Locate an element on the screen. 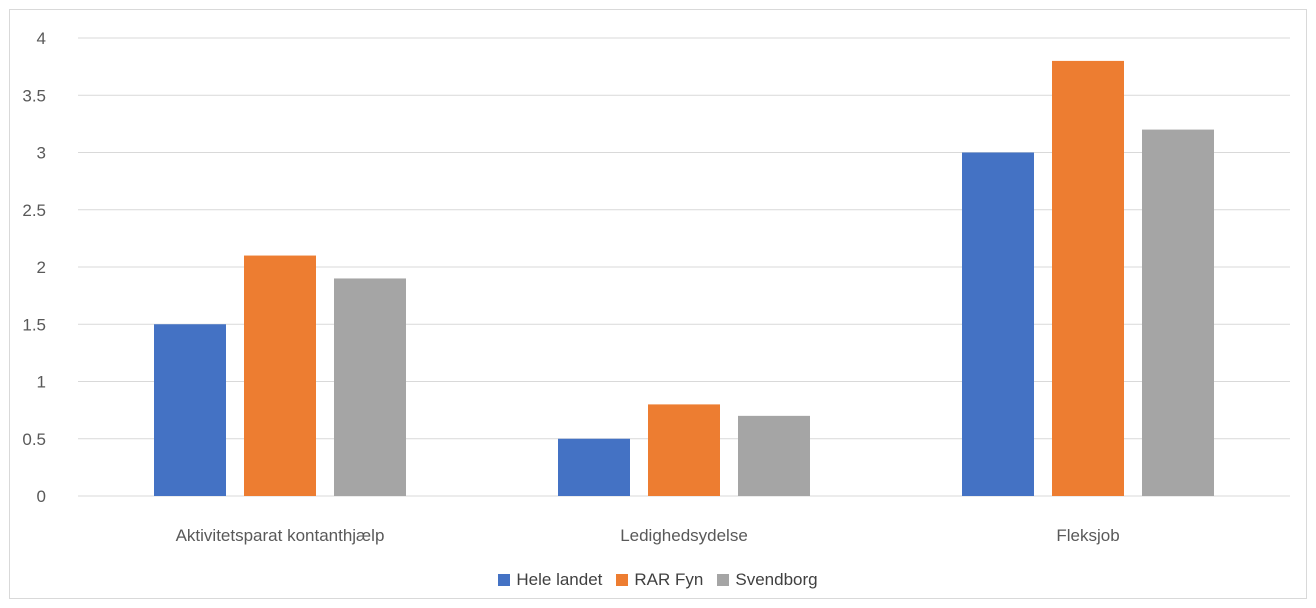 The width and height of the screenshot is (1316, 608). y-tick-label: 3 is located at coordinates (41, 153).